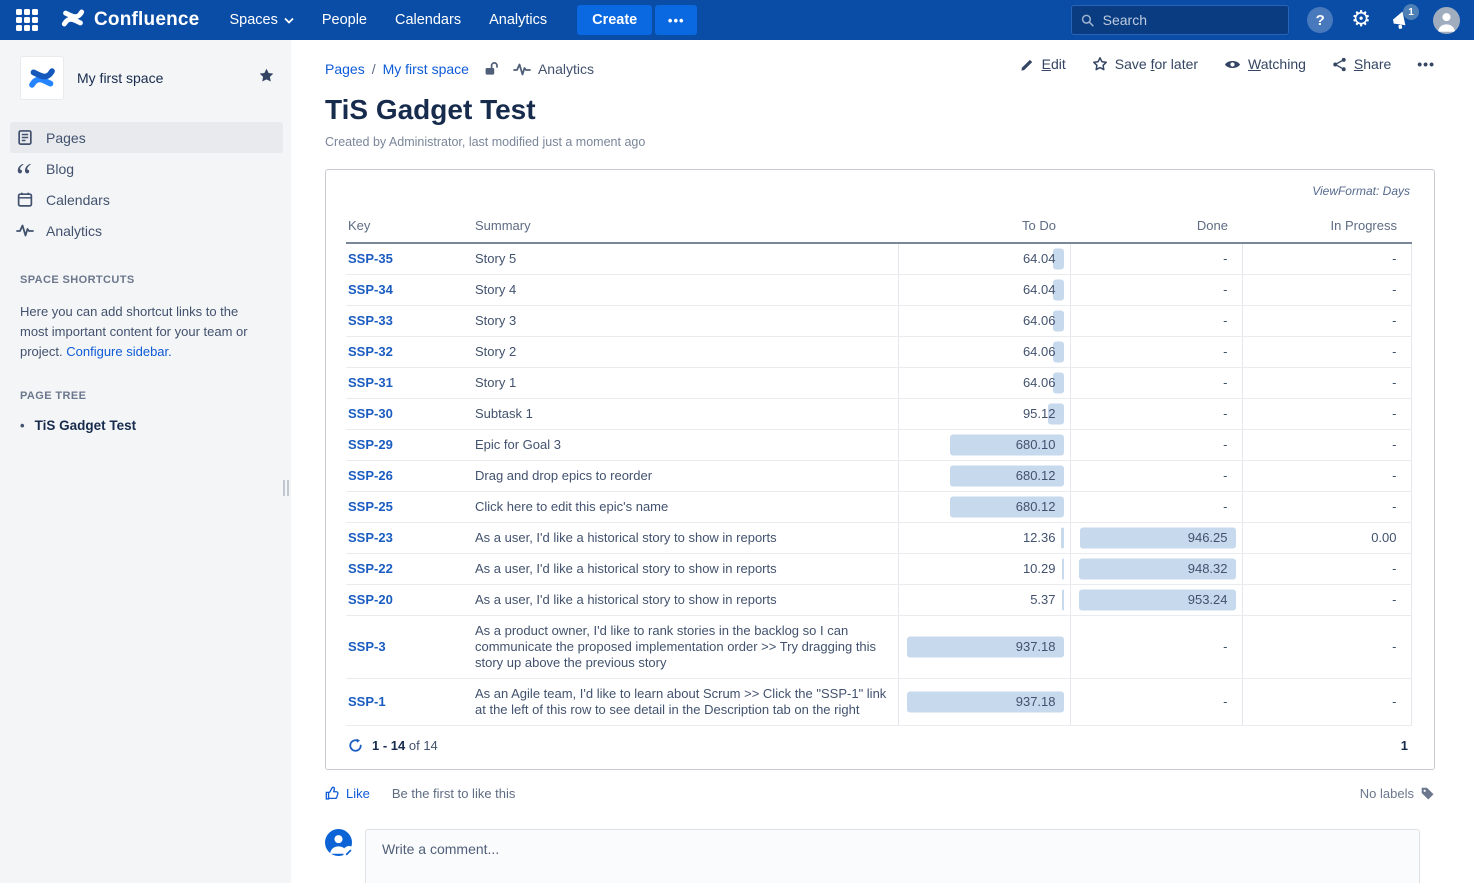  Describe the element at coordinates (1039, 258) in the screenshot. I see `status-value: 64.04` at that location.